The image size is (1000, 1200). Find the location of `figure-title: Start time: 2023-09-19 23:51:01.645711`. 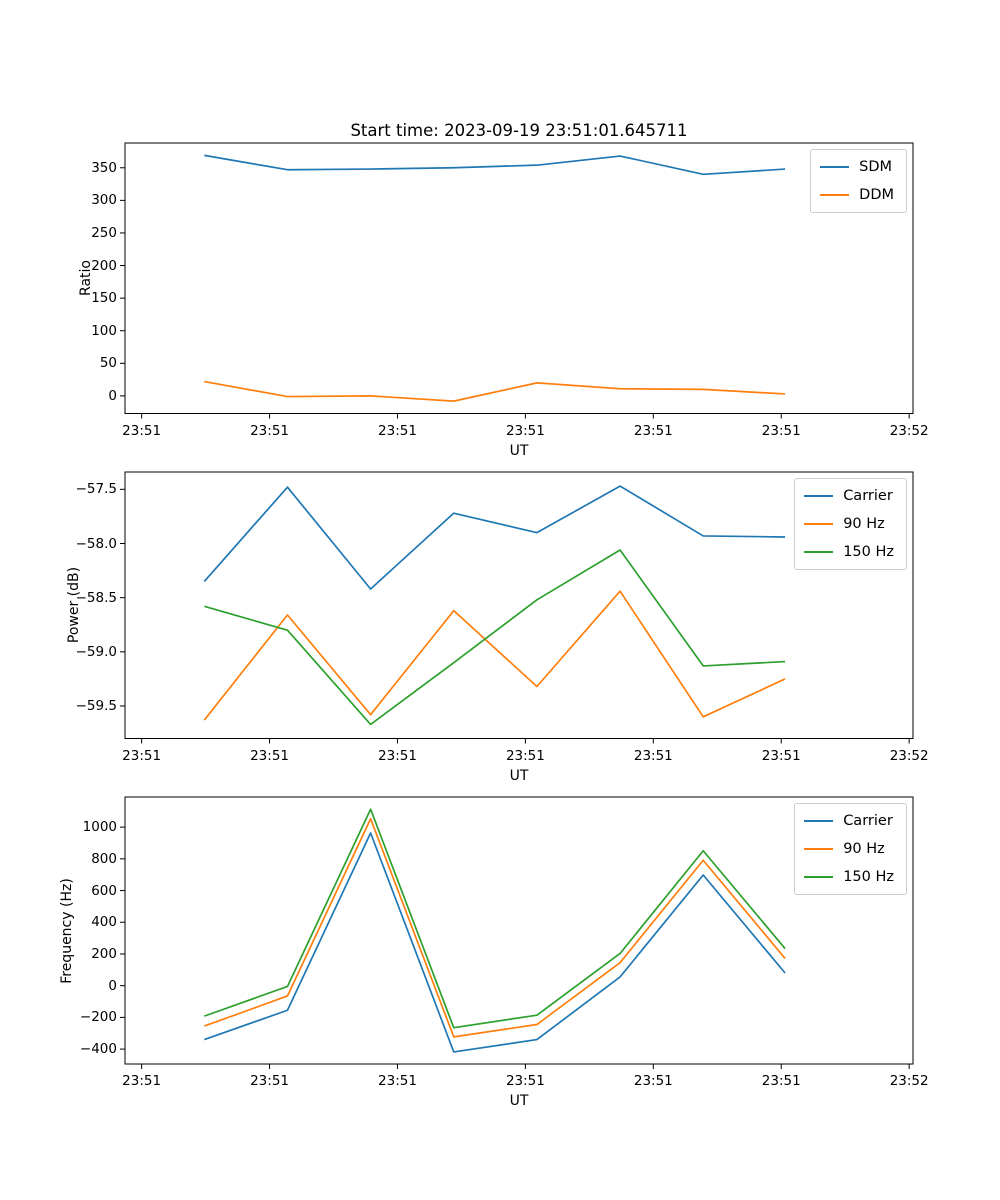

figure-title: Start time: 2023-09-19 23:51:01.645711 is located at coordinates (519, 130).